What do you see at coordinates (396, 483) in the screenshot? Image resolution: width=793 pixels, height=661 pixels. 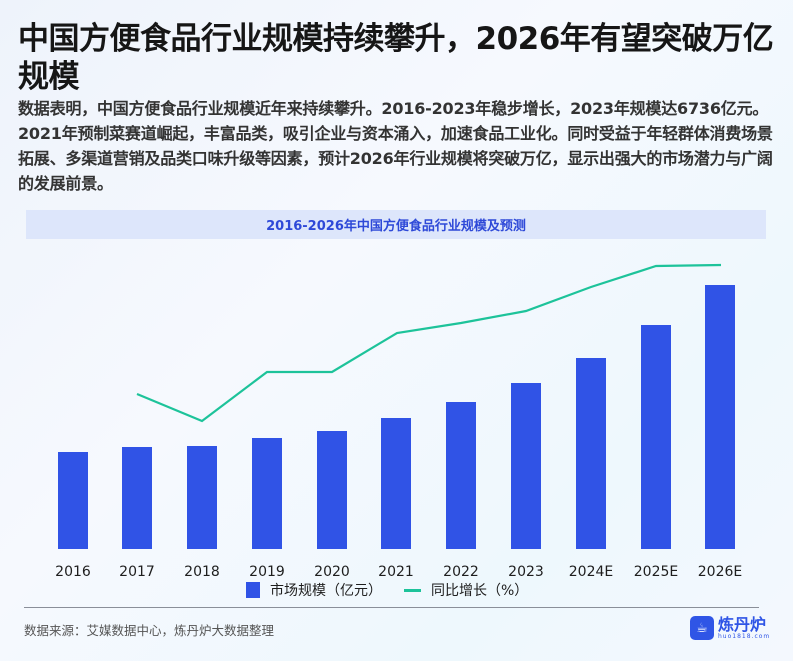 I see `bar-2021` at bounding box center [396, 483].